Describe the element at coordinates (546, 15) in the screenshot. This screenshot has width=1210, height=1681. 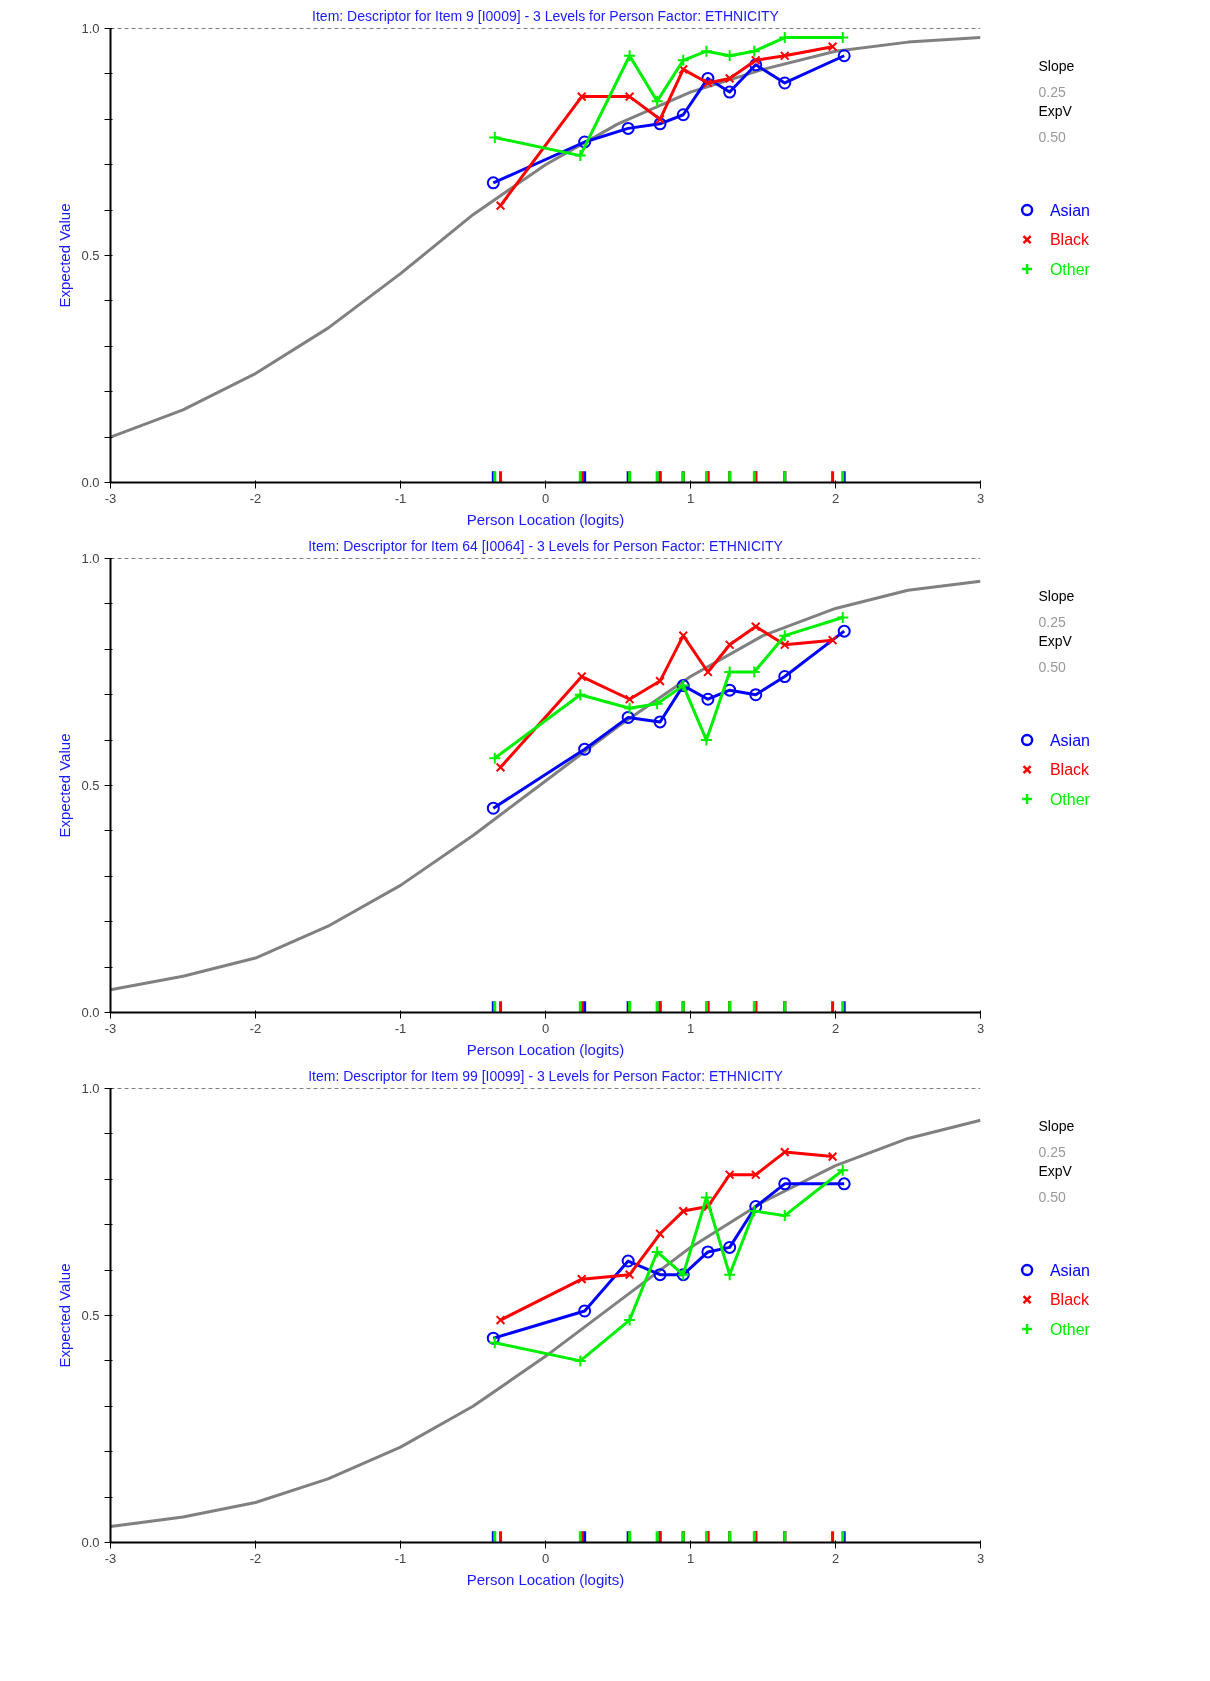
I see `chart-title: Item: Descriptor for Item 9 [I0009] - 3 Levels for Person Factor: ETHNICITY` at that location.